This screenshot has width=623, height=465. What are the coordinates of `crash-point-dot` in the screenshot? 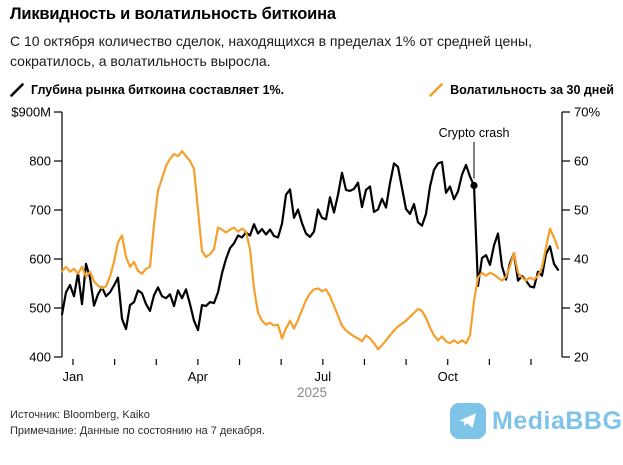 It's located at (474, 185).